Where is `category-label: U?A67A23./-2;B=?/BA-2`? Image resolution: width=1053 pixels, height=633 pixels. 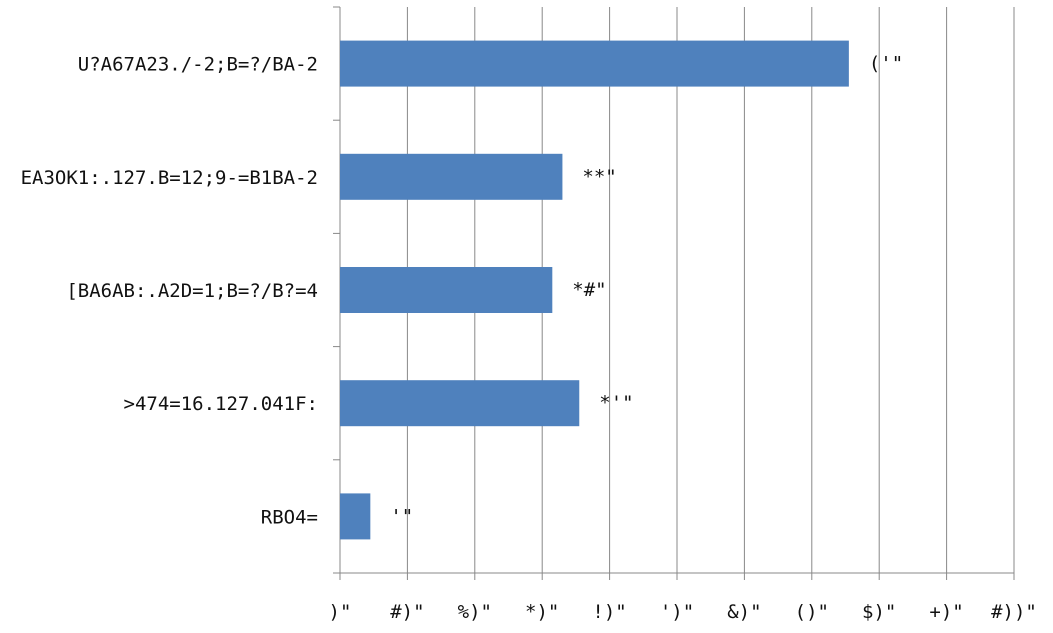 category-label: U?A67A23./-2;B=?/BA-2 is located at coordinates (198, 65).